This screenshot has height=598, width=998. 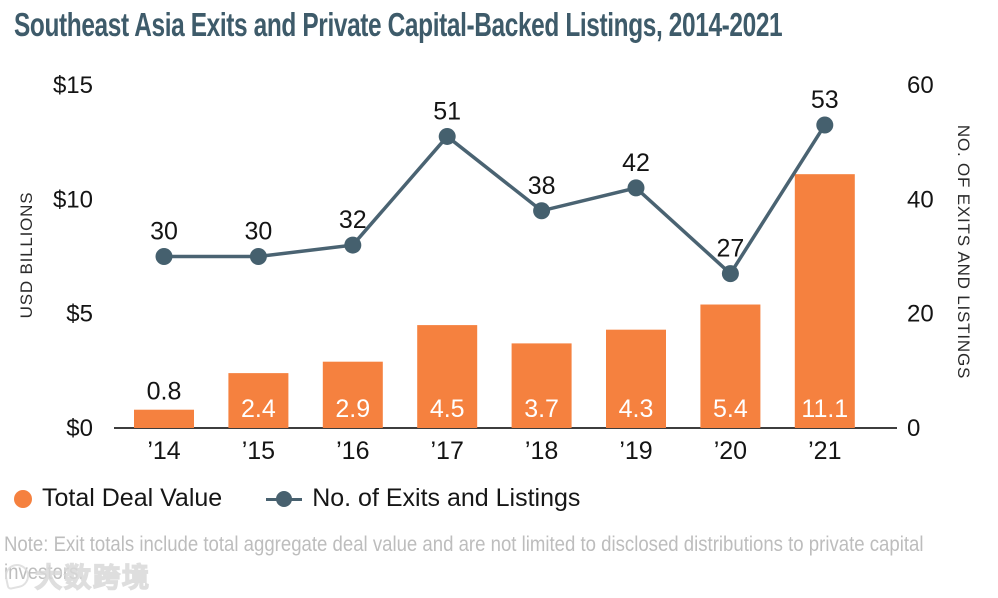 I want to click on legend-item-total-deal-value: Total Deal Value, so click(x=118, y=498).